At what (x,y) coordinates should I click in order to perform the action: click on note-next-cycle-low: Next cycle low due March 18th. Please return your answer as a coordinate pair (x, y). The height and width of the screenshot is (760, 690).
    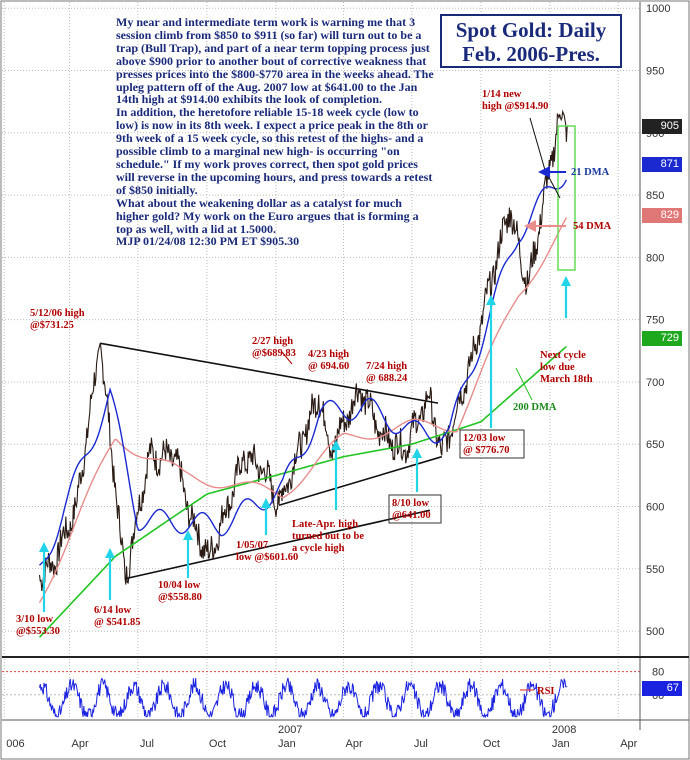
    Looking at the image, I should click on (566, 367).